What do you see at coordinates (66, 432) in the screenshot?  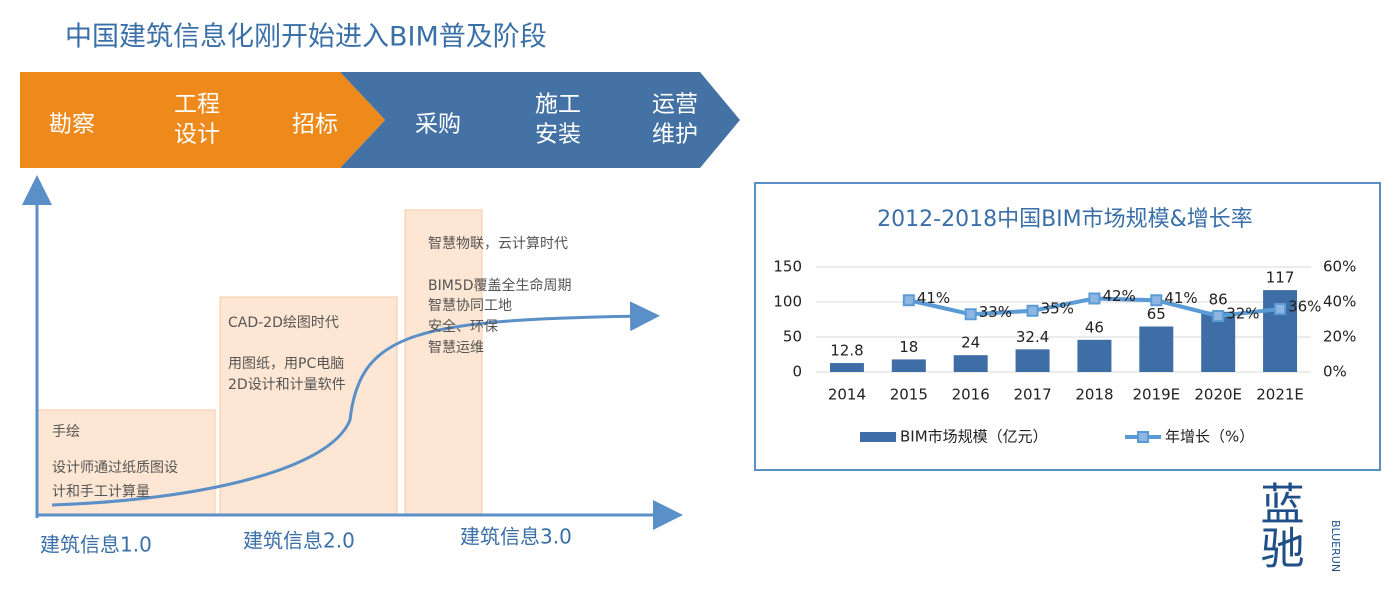 I see `era-text: 手绘` at bounding box center [66, 432].